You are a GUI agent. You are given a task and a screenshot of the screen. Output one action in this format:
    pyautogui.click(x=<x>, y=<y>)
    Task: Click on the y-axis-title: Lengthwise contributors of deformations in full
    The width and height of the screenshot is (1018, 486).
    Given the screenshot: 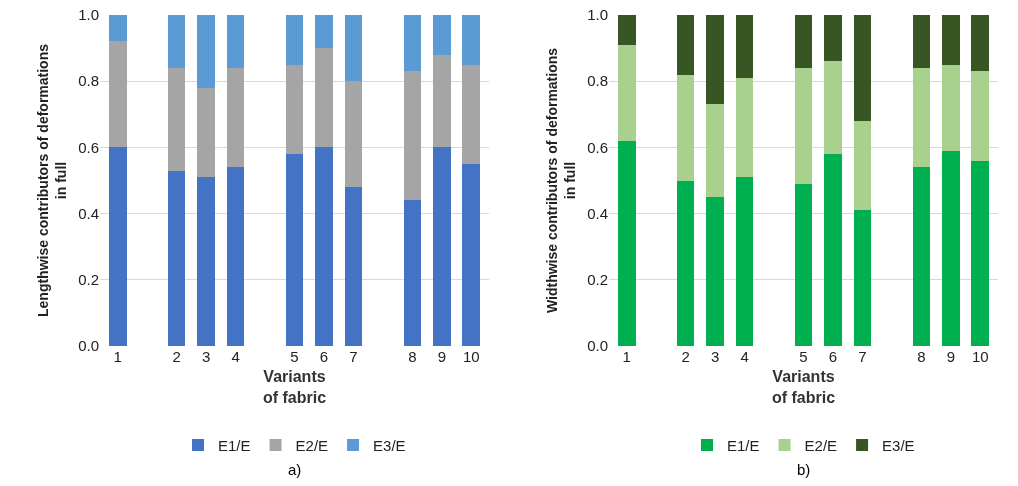 What is the action you would take?
    pyautogui.click(x=51, y=180)
    